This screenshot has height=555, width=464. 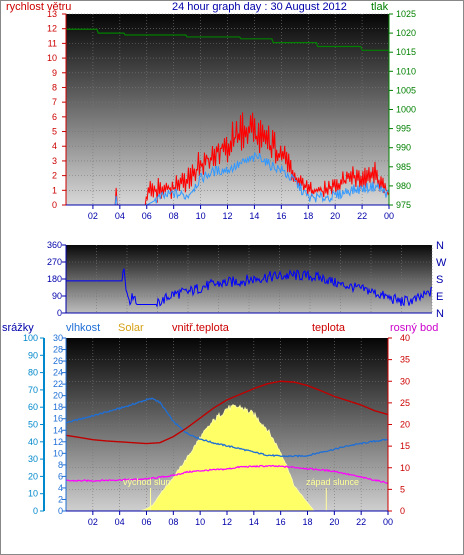 What do you see at coordinates (388, 522) in the screenshot?
I see `temperature-x-tick-label: 00` at bounding box center [388, 522].